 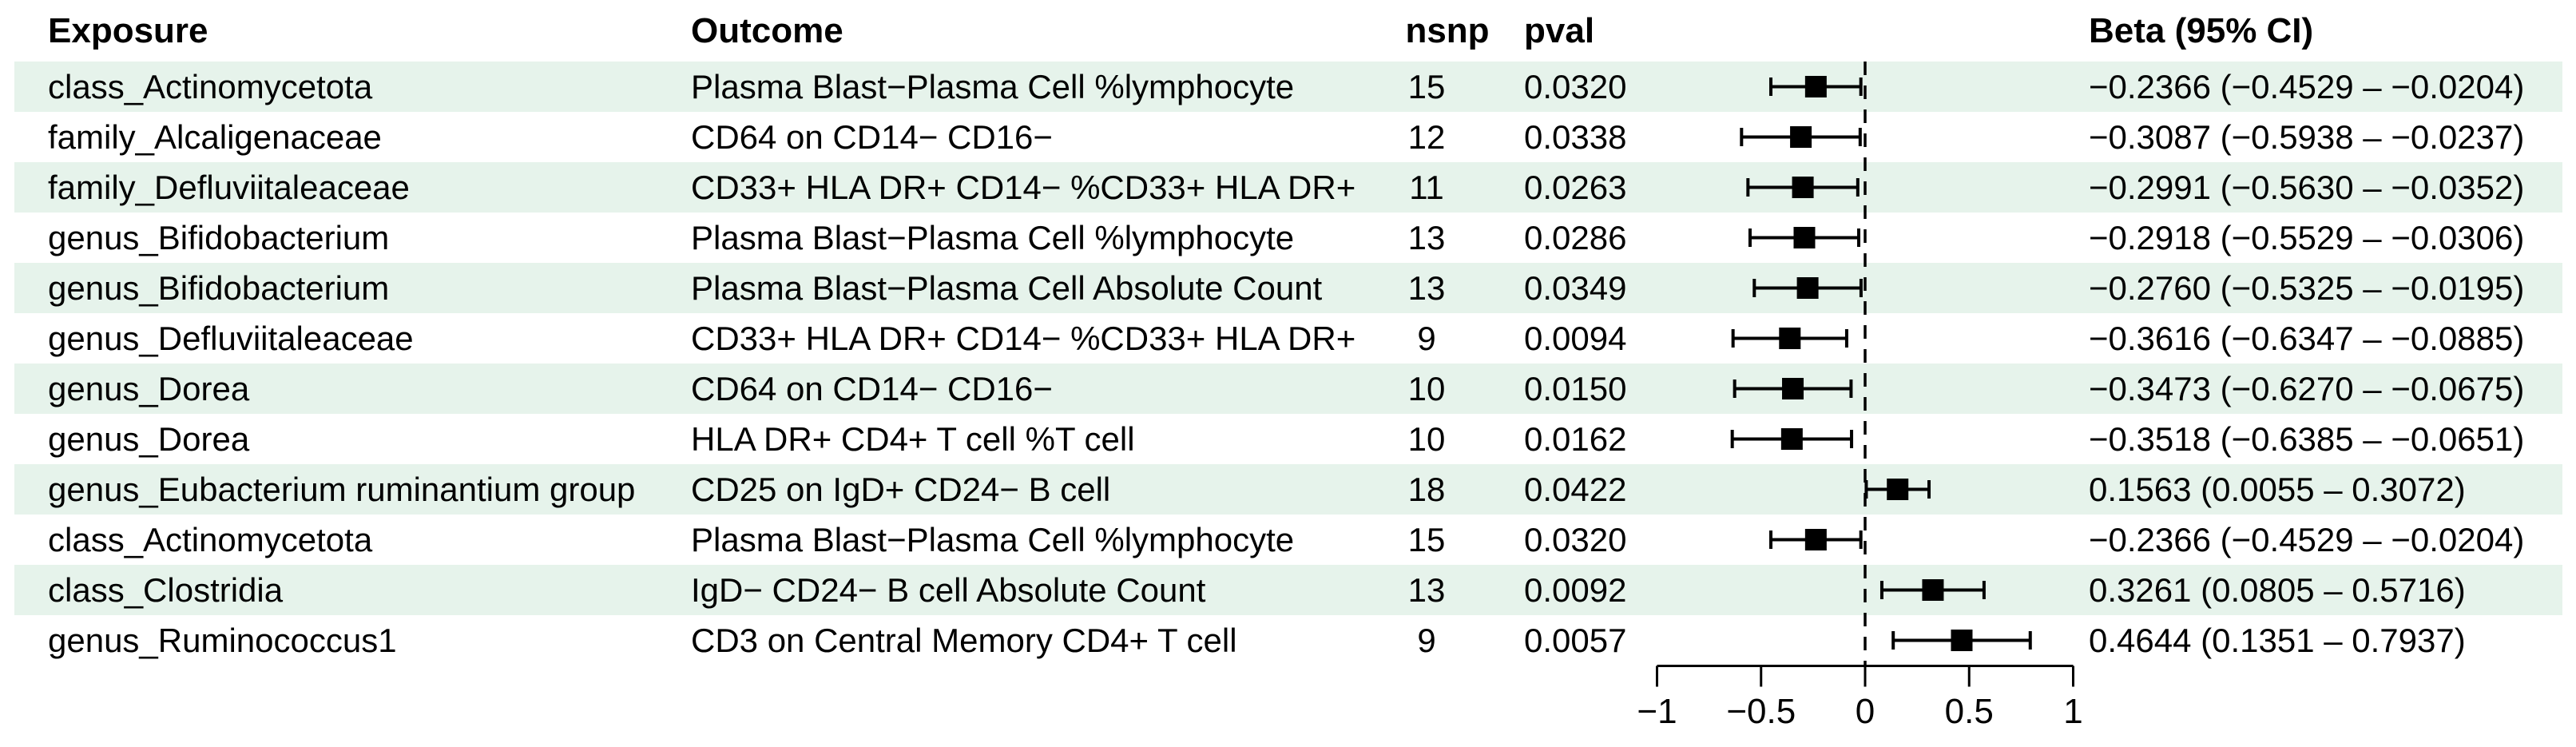 What do you see at coordinates (2307, 187) in the screenshot?
I see `beta-ci-cell: −0.2991 (−0.5630 – −0.0352)` at bounding box center [2307, 187].